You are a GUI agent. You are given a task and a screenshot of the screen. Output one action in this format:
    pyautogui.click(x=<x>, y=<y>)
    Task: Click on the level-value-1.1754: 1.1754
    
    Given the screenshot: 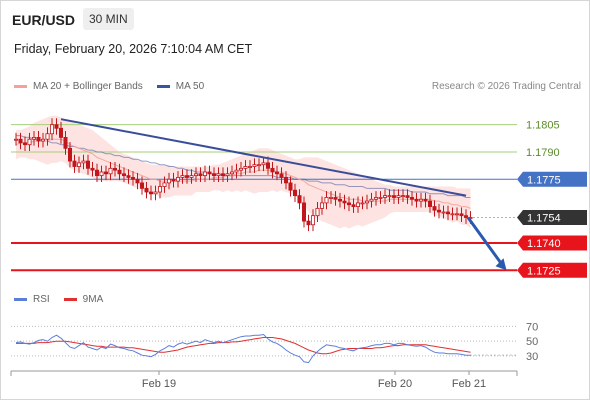 What is the action you would take?
    pyautogui.click(x=544, y=218)
    